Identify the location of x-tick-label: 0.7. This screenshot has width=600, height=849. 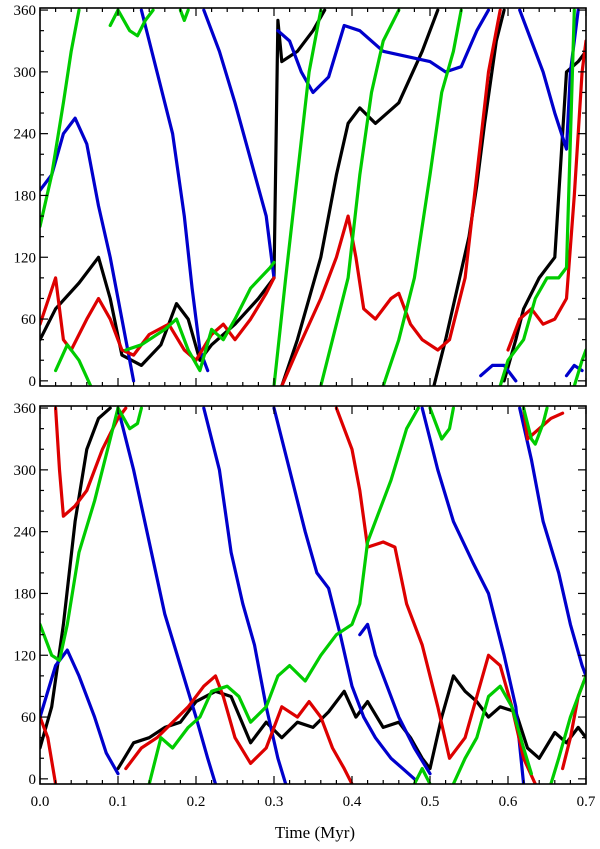
(586, 802).